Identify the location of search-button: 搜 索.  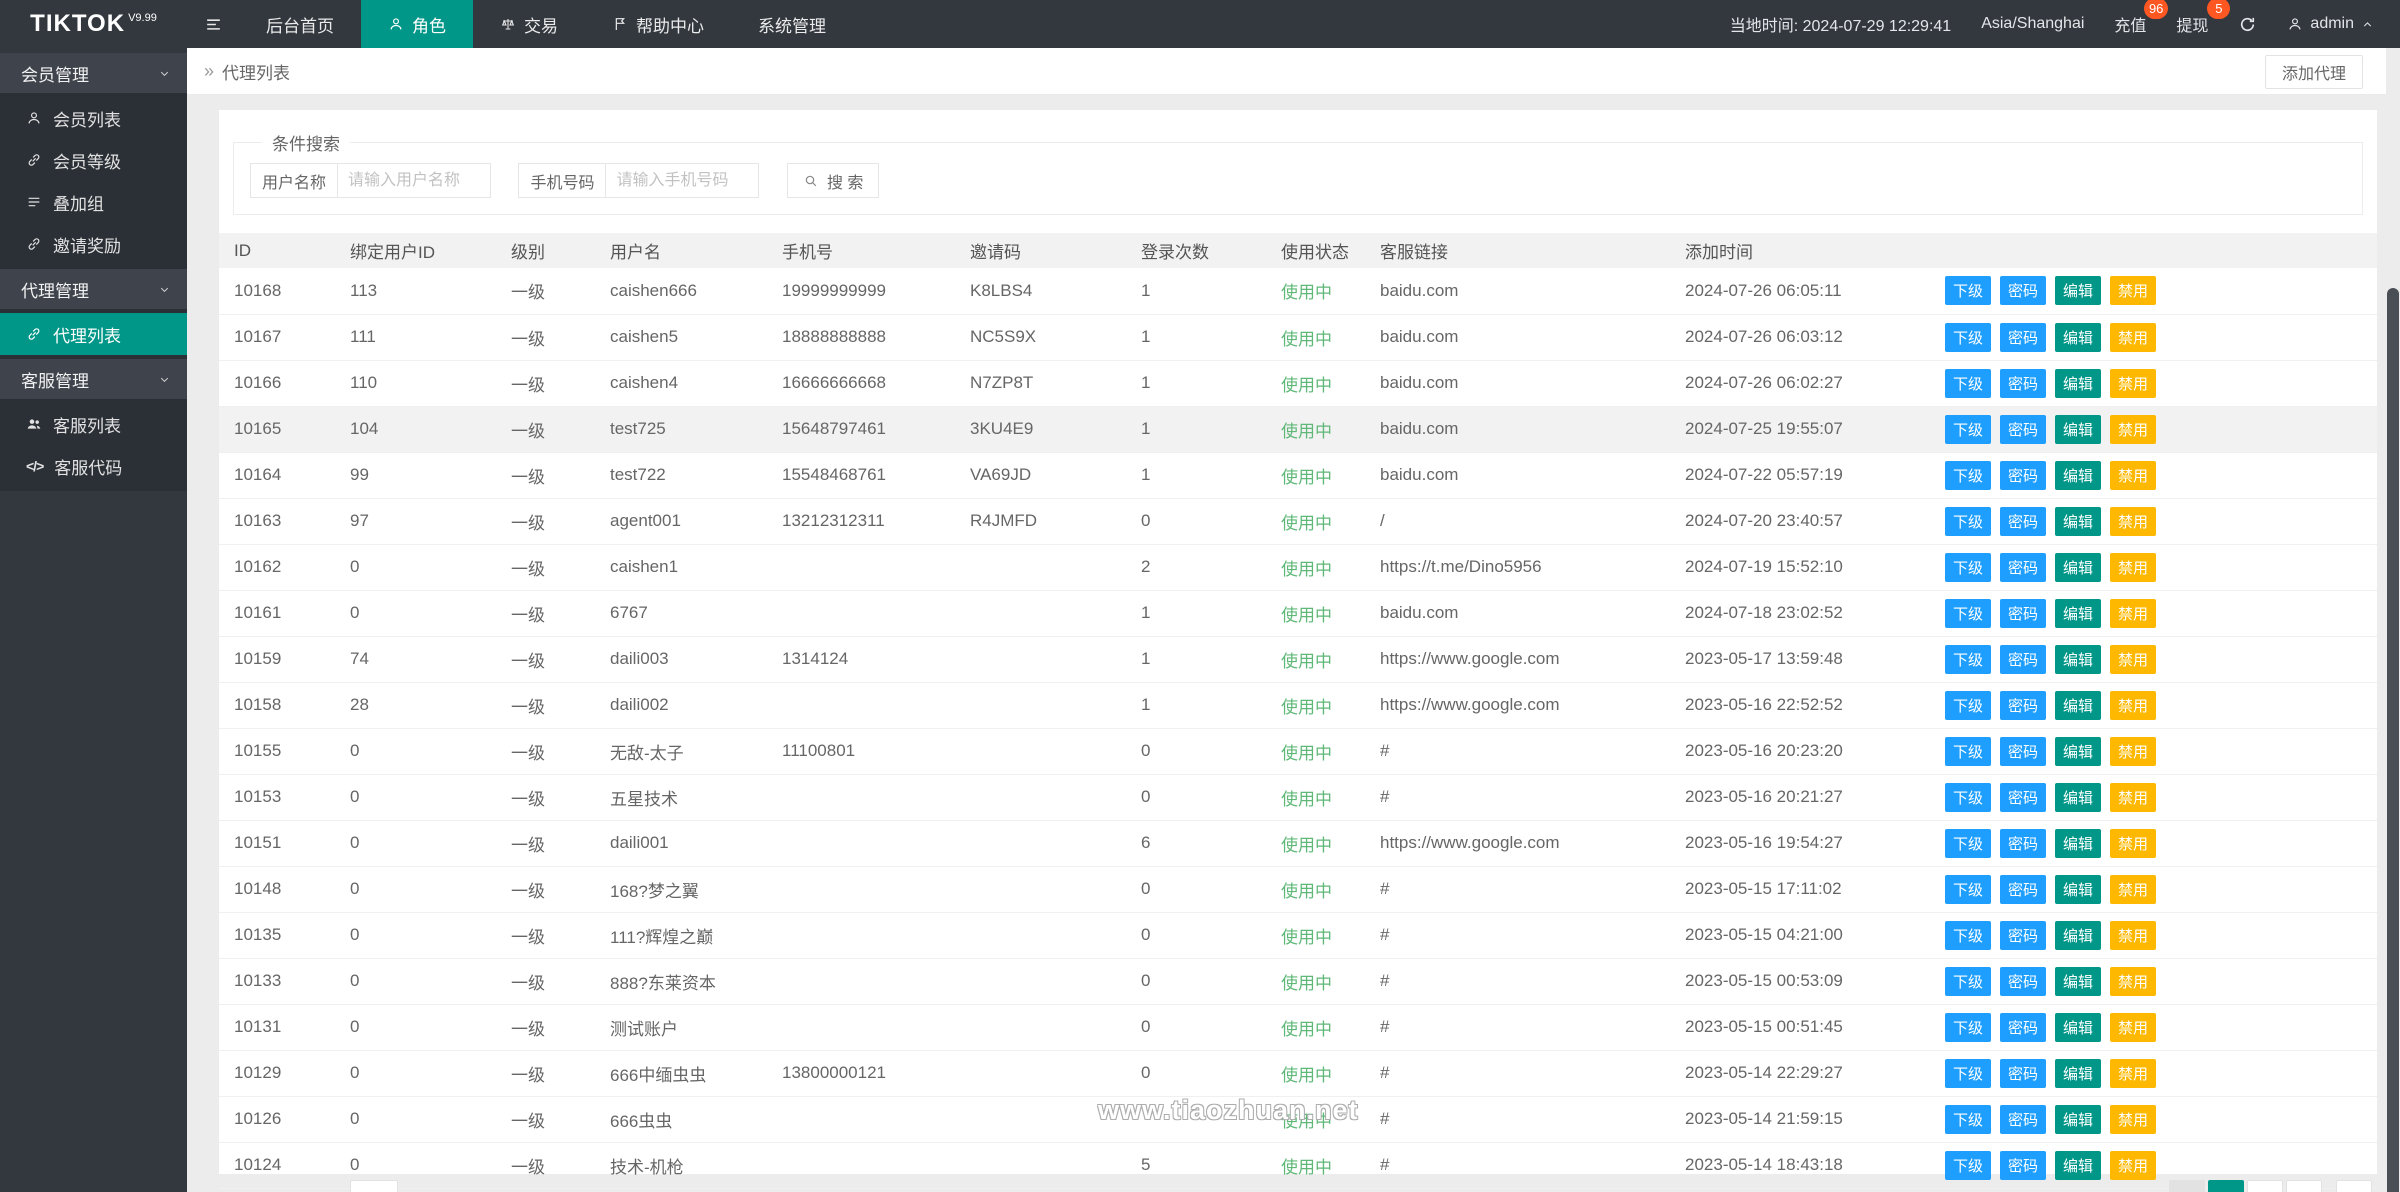
(833, 180).